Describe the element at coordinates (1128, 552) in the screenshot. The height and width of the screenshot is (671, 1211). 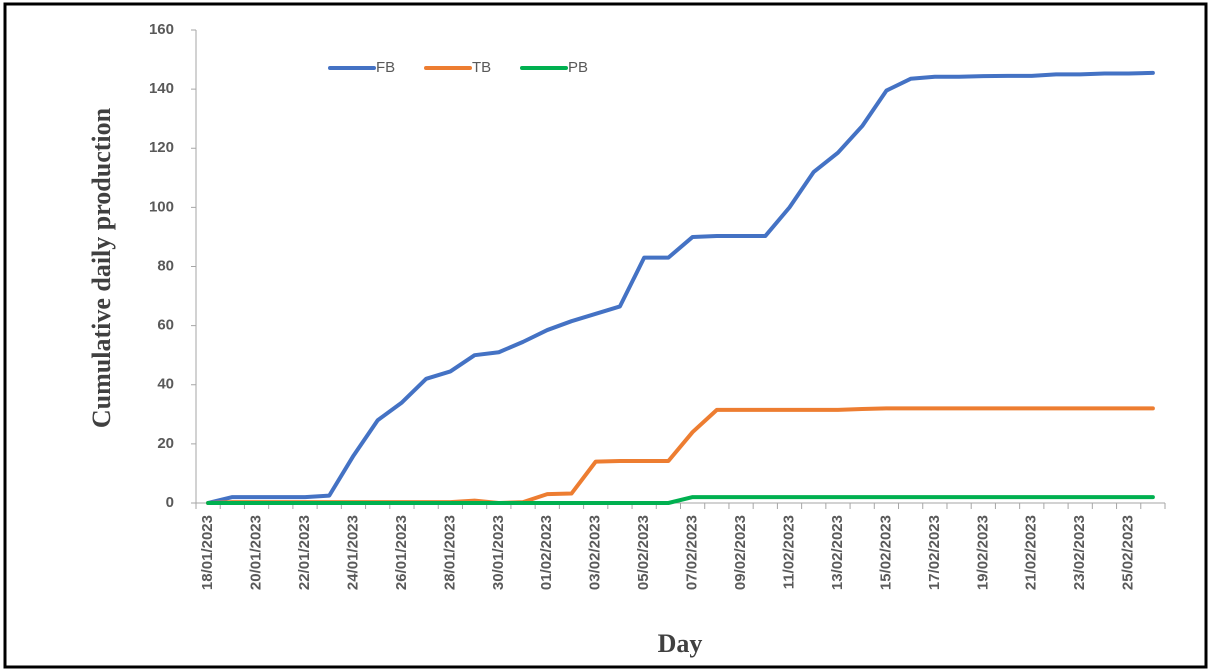
I see `x-tick-label: 25/02/2023` at that location.